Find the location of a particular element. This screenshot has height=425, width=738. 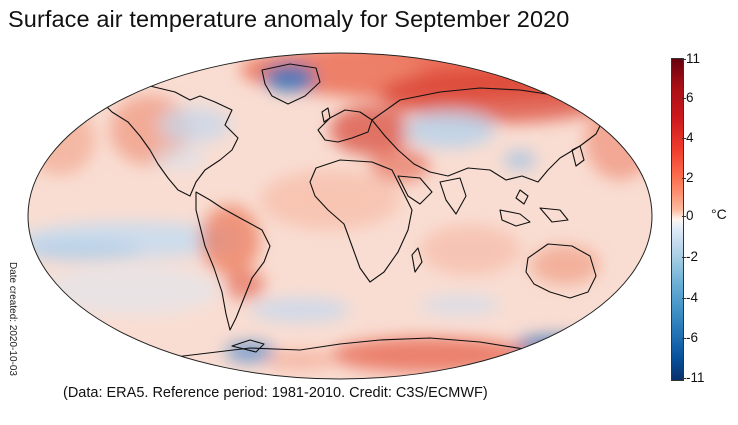

colorbar-unit: °C is located at coordinates (719, 214).